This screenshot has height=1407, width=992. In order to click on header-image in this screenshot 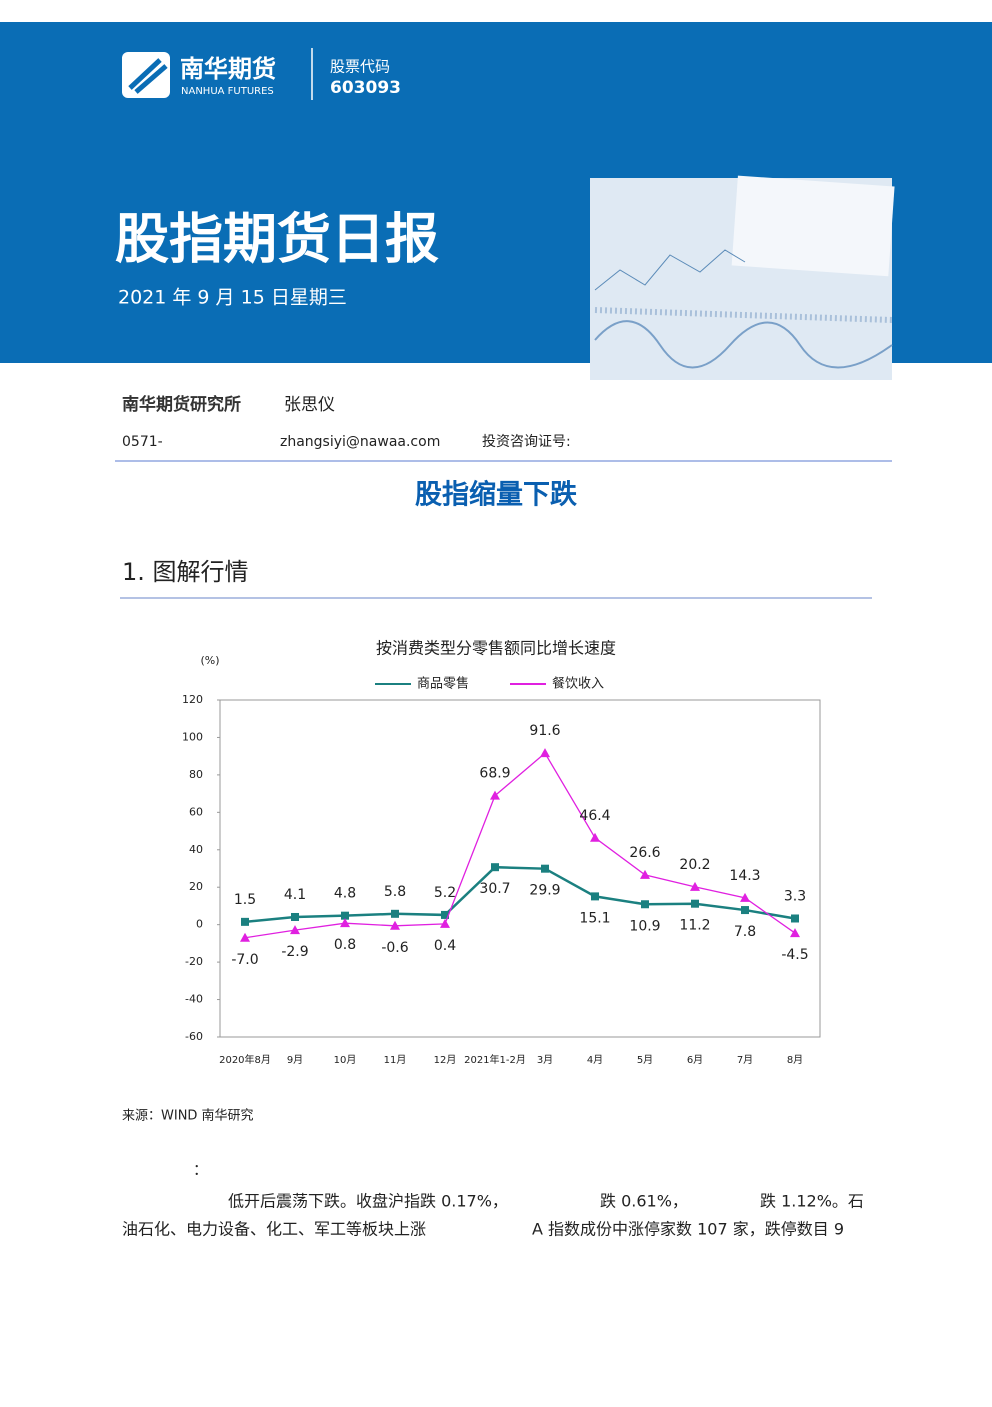, I will do `click(742, 277)`.